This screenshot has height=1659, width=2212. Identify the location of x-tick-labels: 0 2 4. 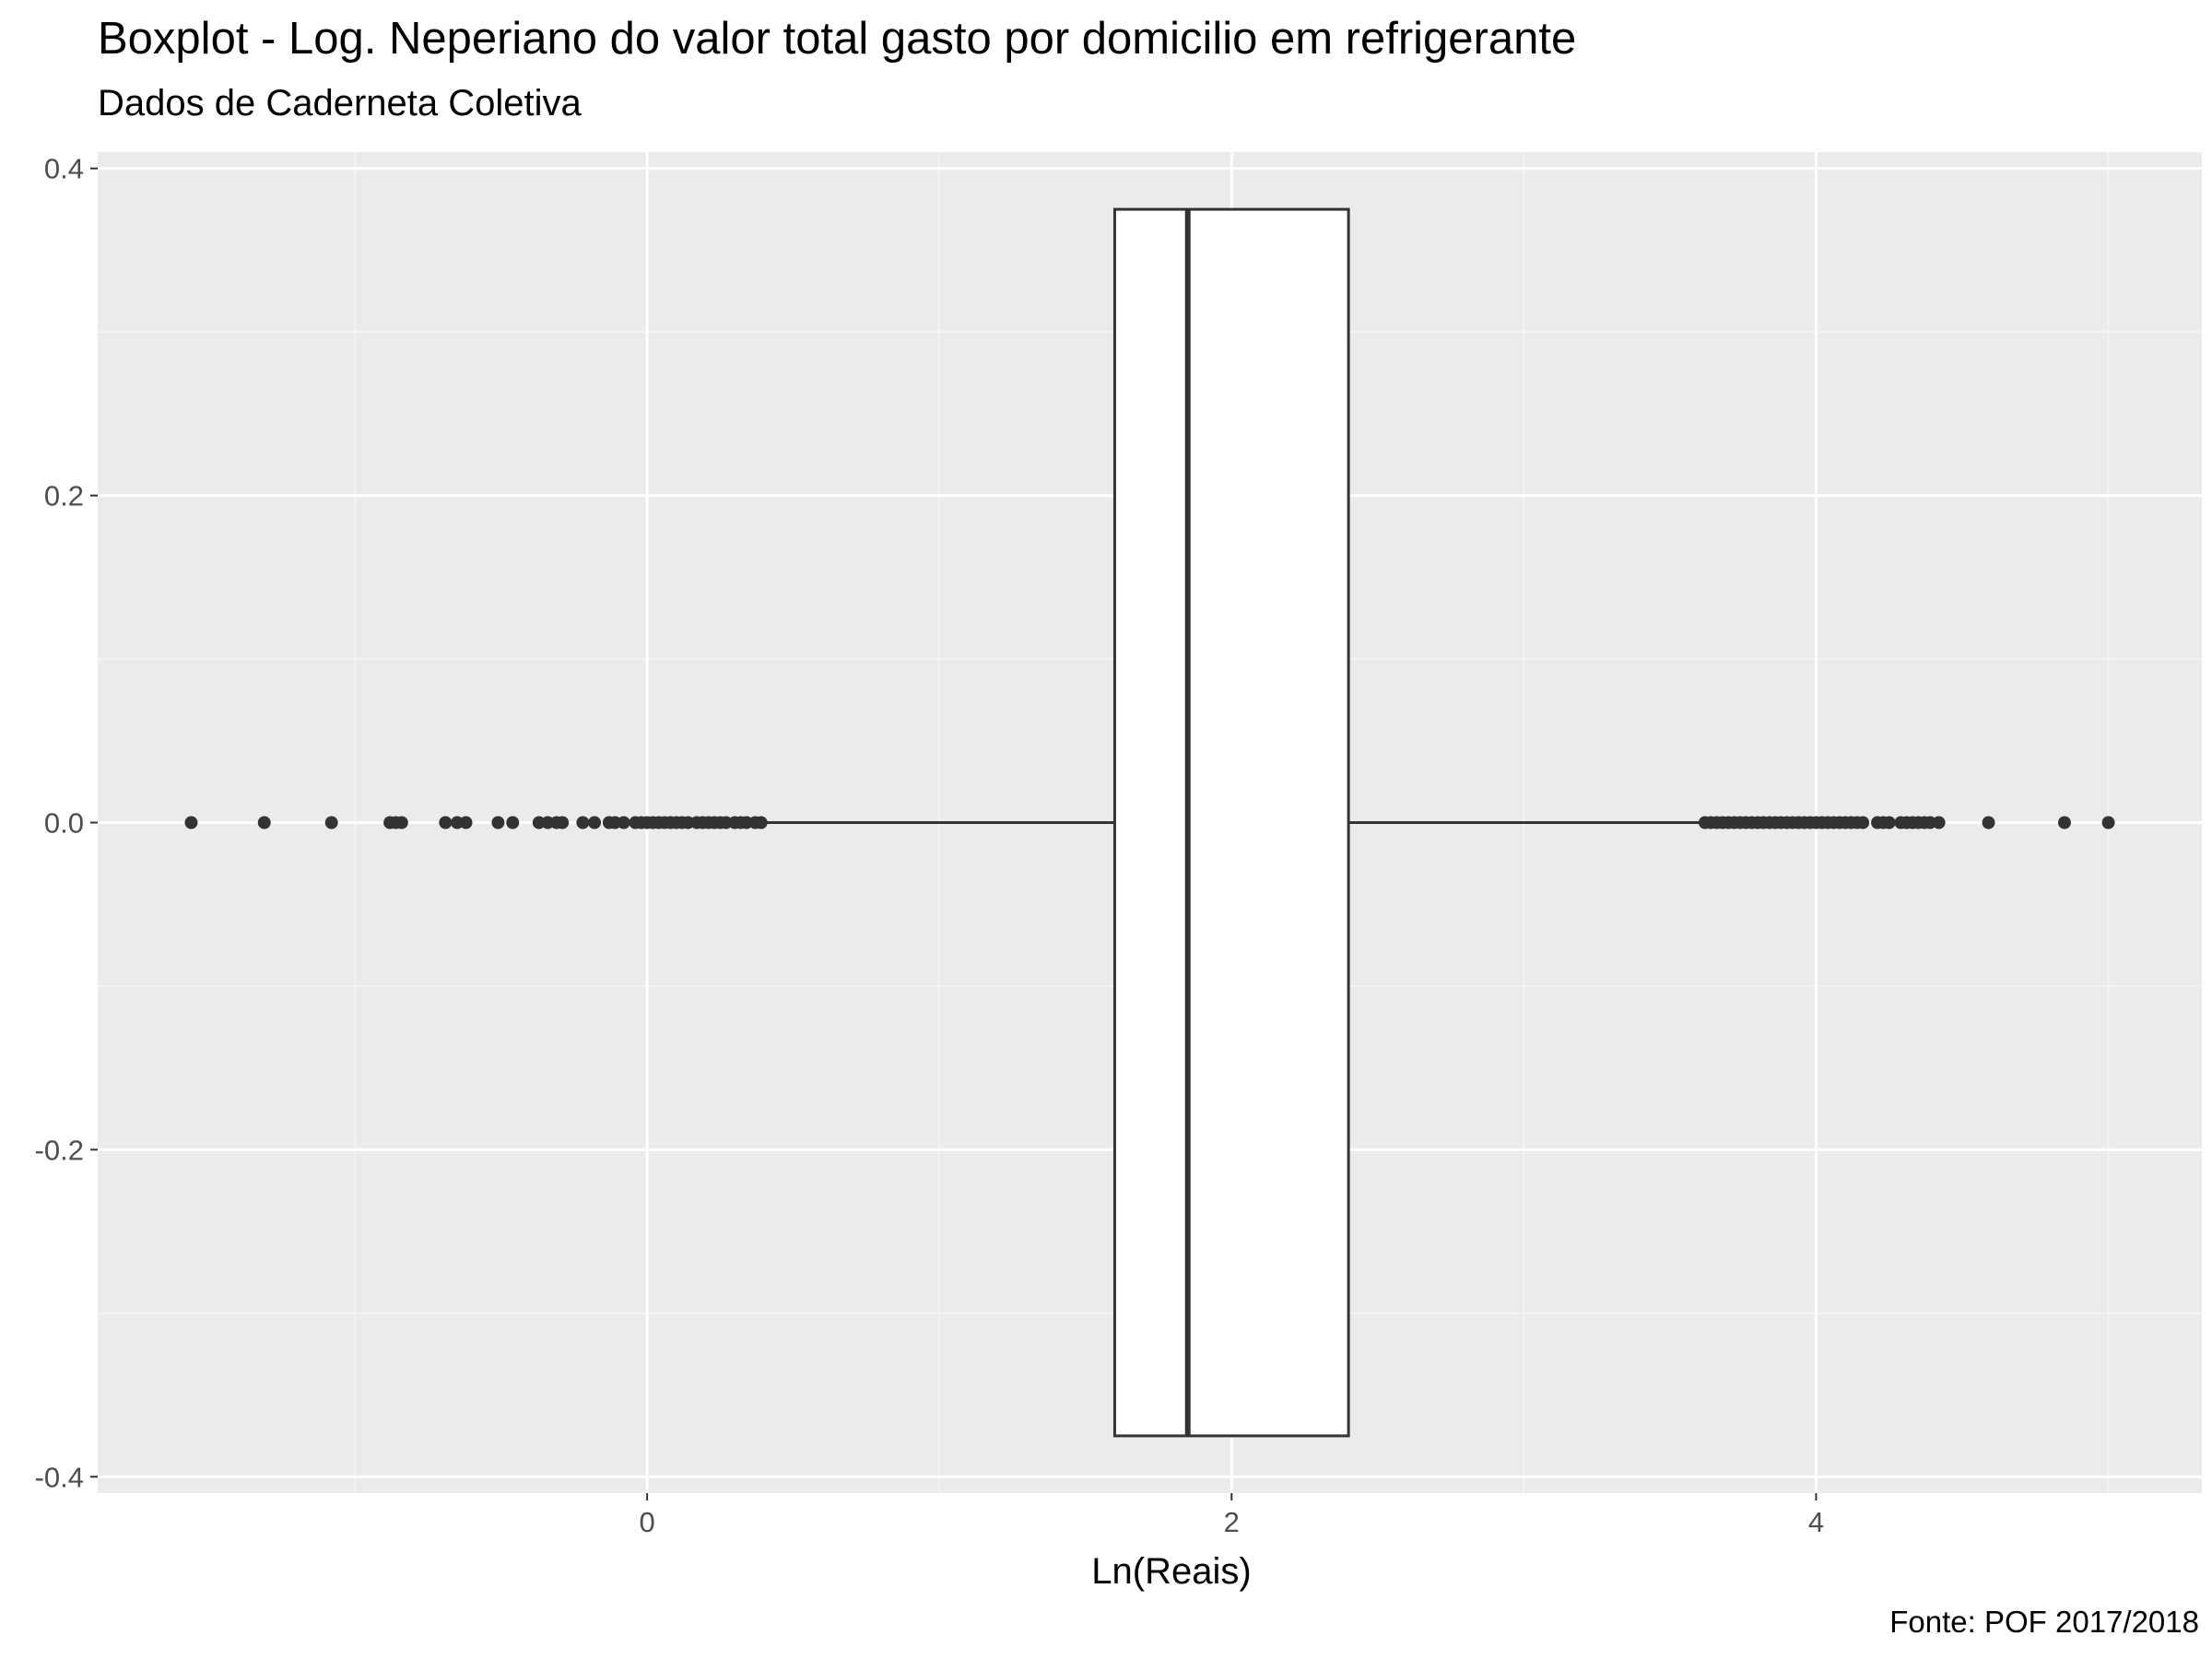
(1231, 1522).